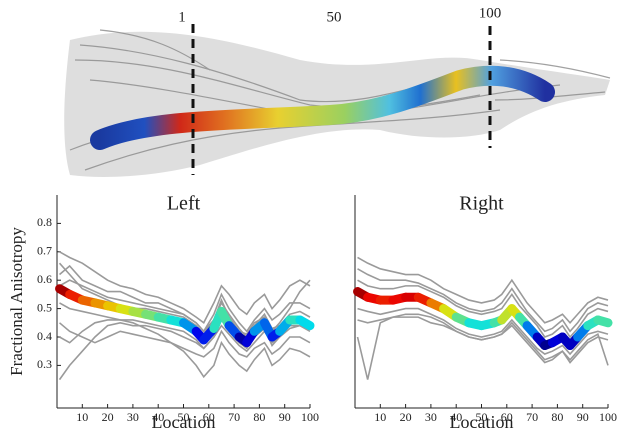 Image resolution: width=618 pixels, height=439 pixels. Describe the element at coordinates (481, 204) in the screenshot. I see `chart-title: Right` at that location.